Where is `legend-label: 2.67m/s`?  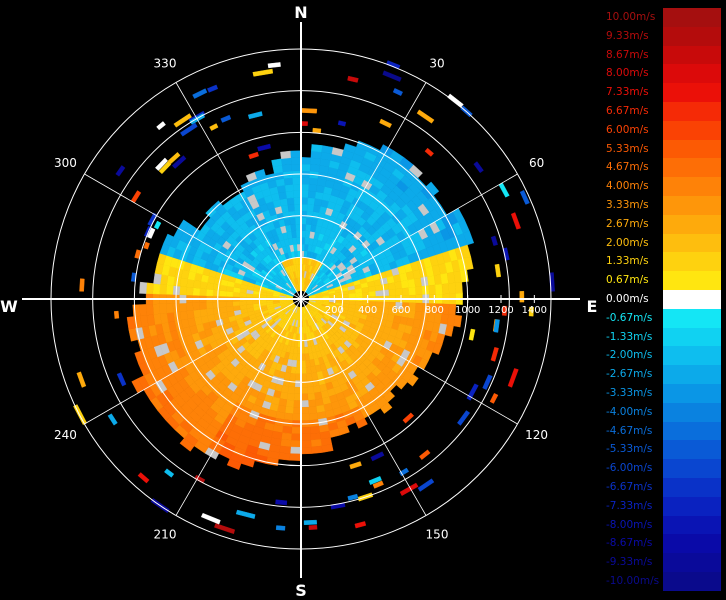 legend-label: 2.67m/s is located at coordinates (627, 223).